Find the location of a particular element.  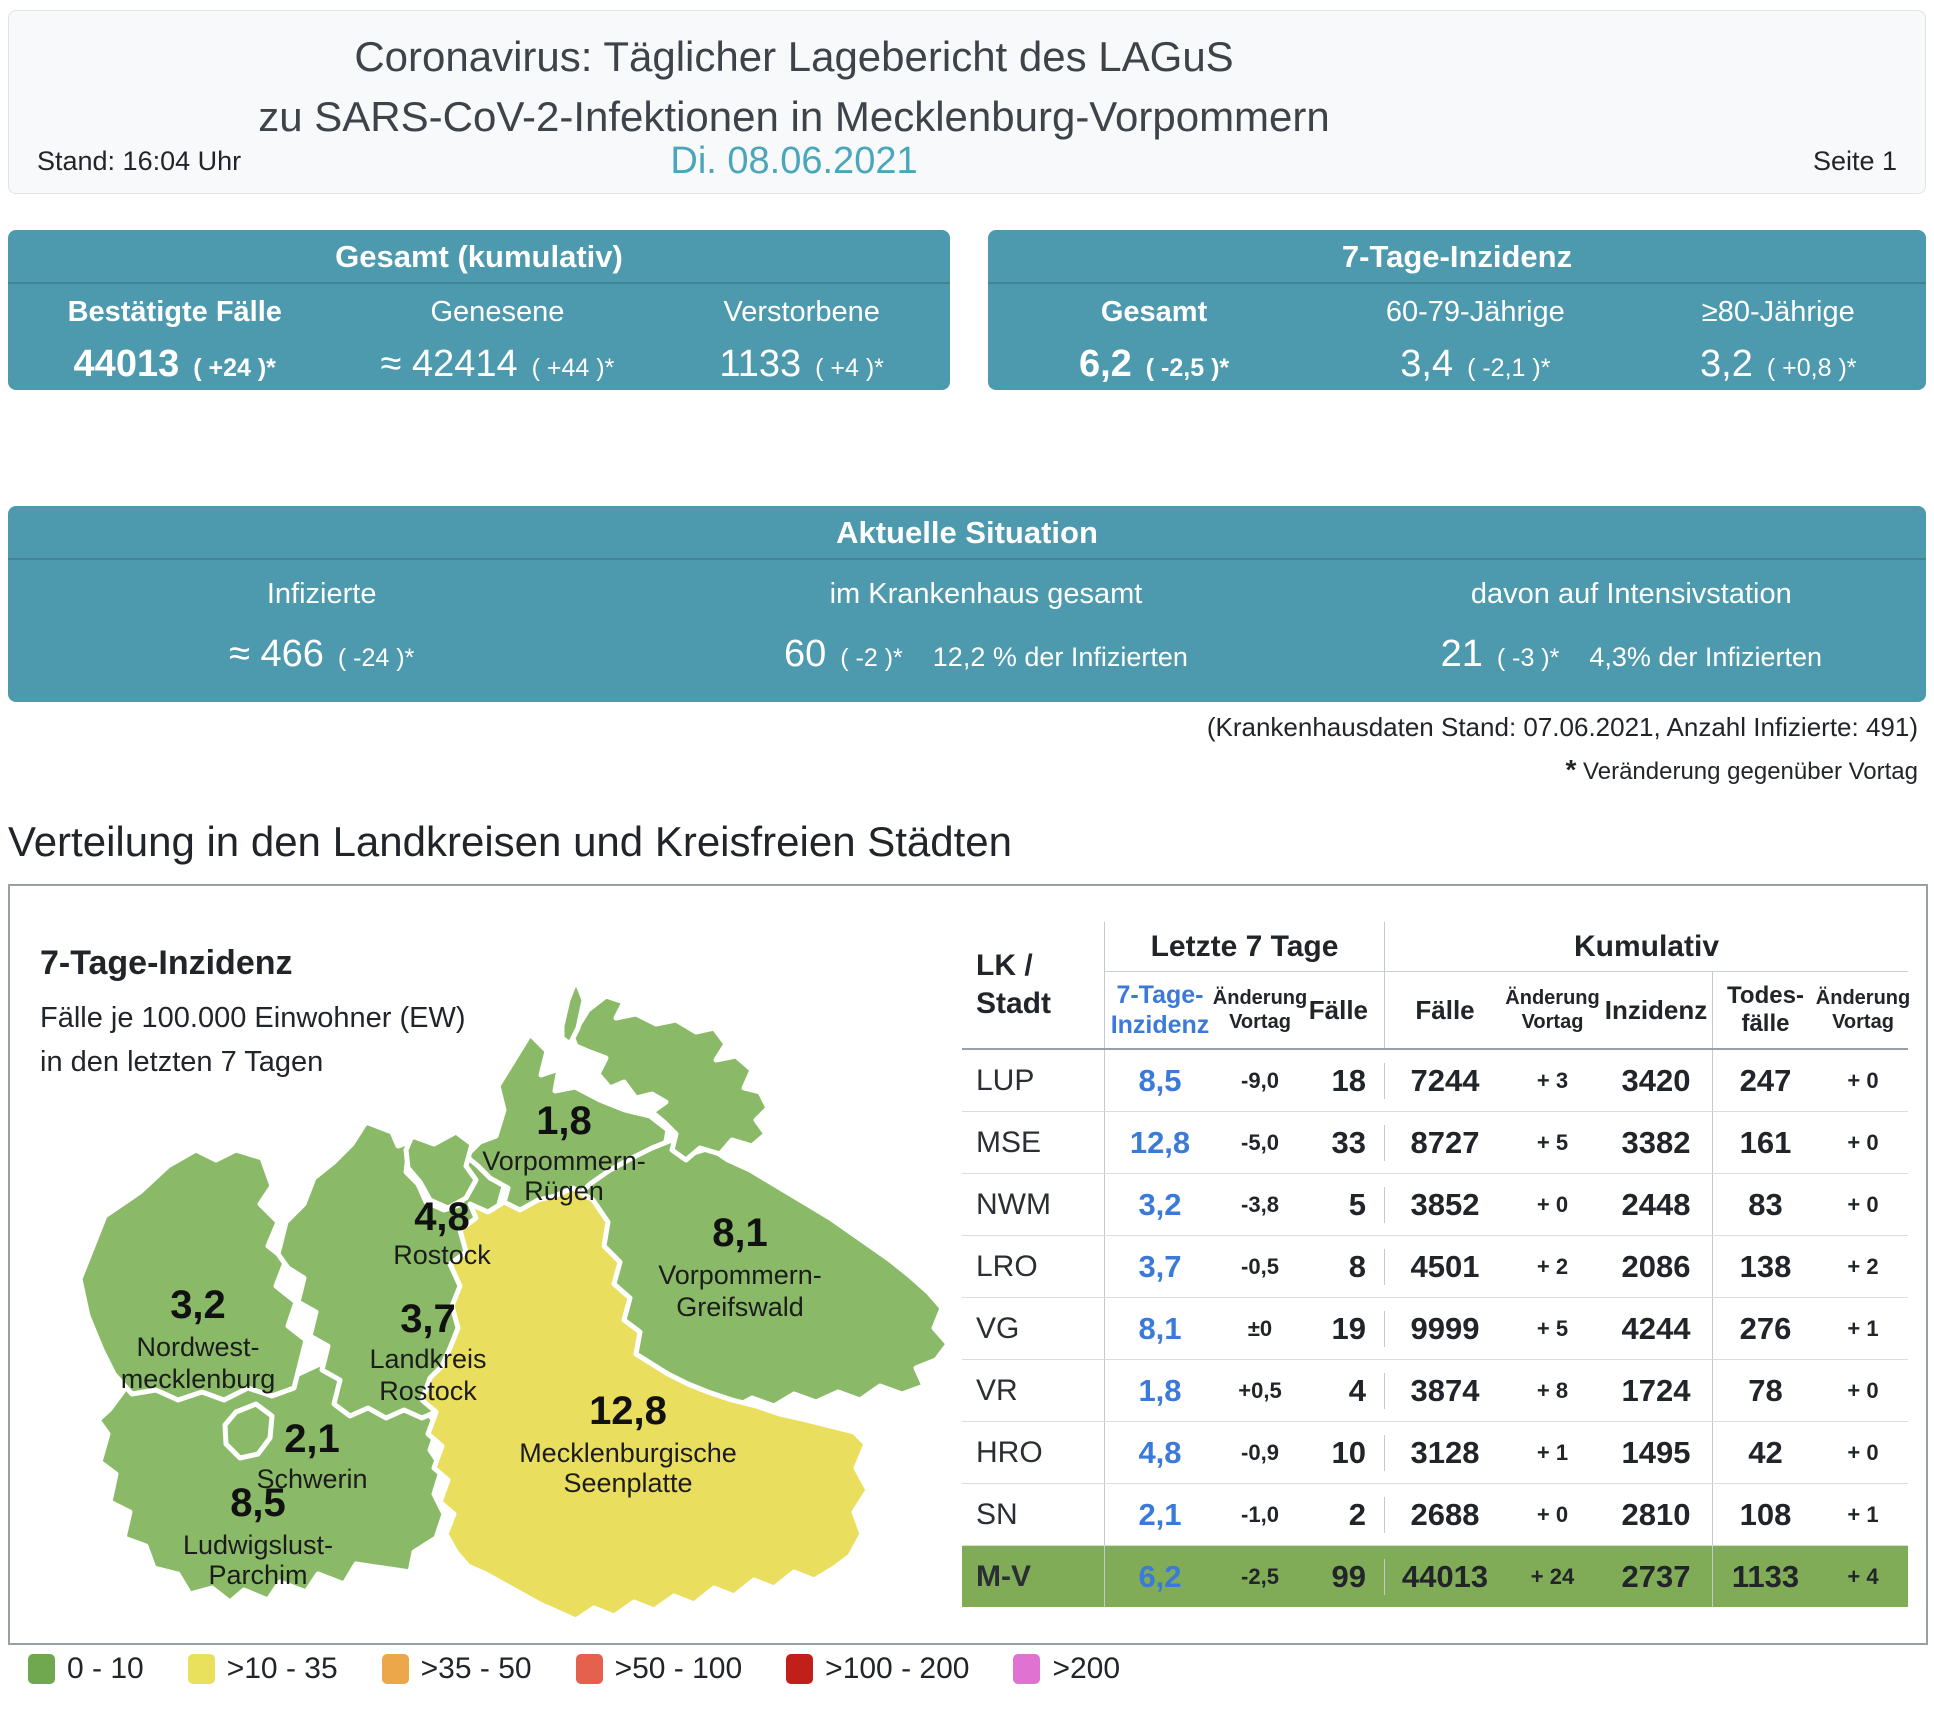

stat-bestaetigte-faelle: Bestätigte Fälle 44013( +24 )* is located at coordinates (174, 340).